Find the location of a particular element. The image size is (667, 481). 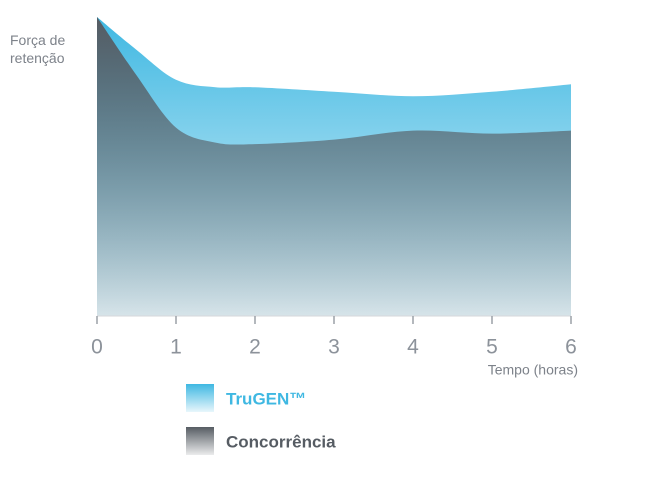

legend-label: Concorrência is located at coordinates (281, 441).